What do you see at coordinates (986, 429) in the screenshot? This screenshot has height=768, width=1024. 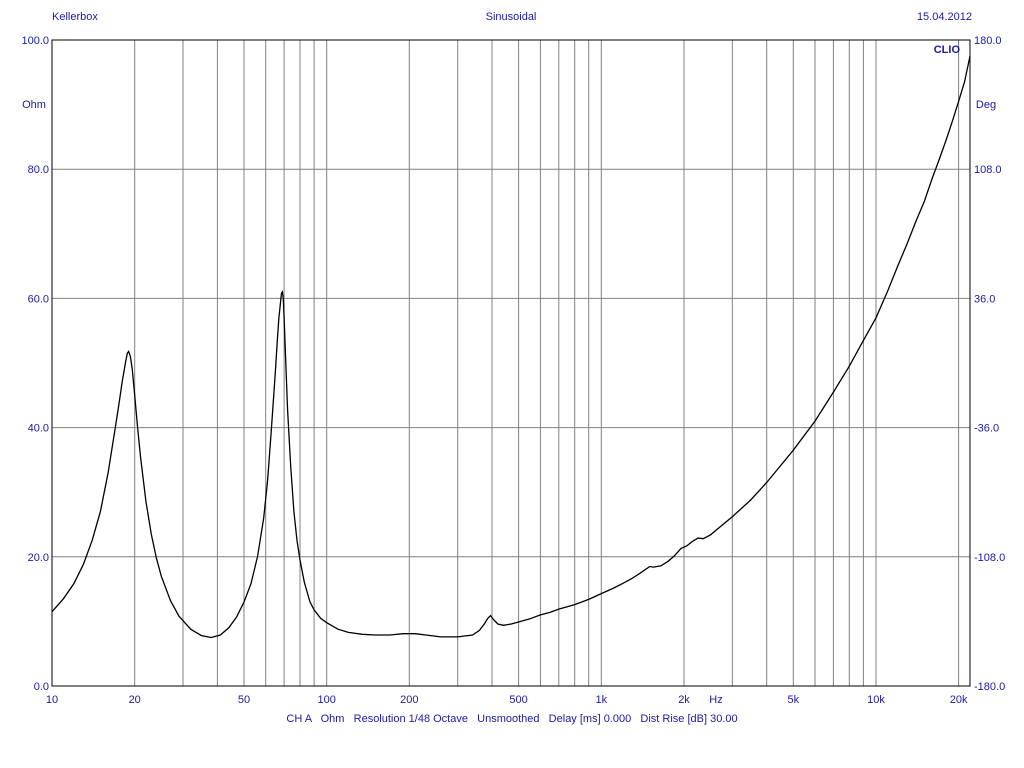 I see `y2-tick-label: -36.0` at bounding box center [986, 429].